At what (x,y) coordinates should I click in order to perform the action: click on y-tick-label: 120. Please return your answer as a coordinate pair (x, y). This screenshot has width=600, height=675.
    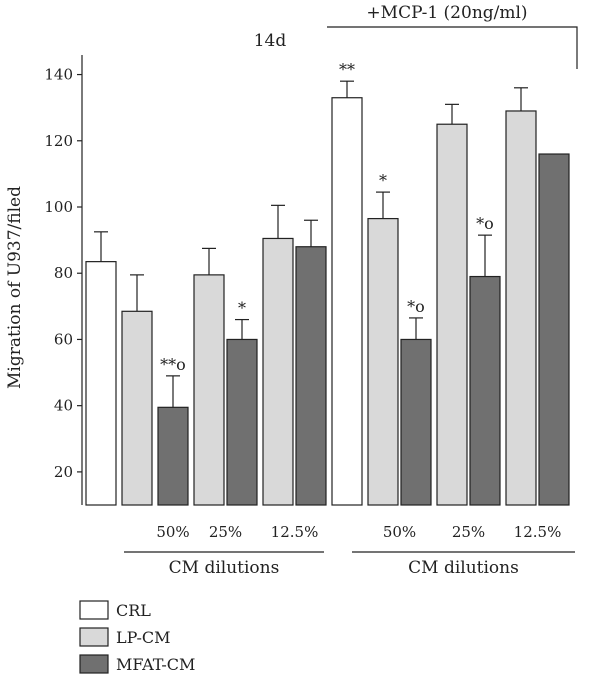
    Looking at the image, I should click on (58, 141).